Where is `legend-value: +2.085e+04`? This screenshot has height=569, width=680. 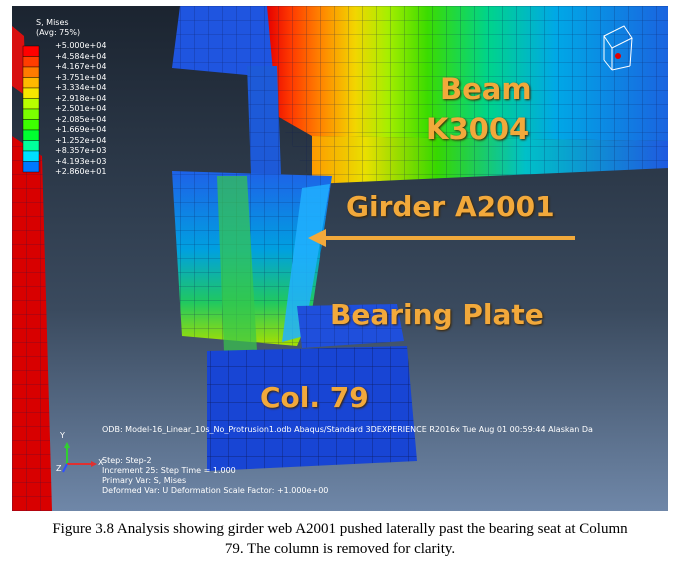
legend-value: +2.085e+04 is located at coordinates (81, 119).